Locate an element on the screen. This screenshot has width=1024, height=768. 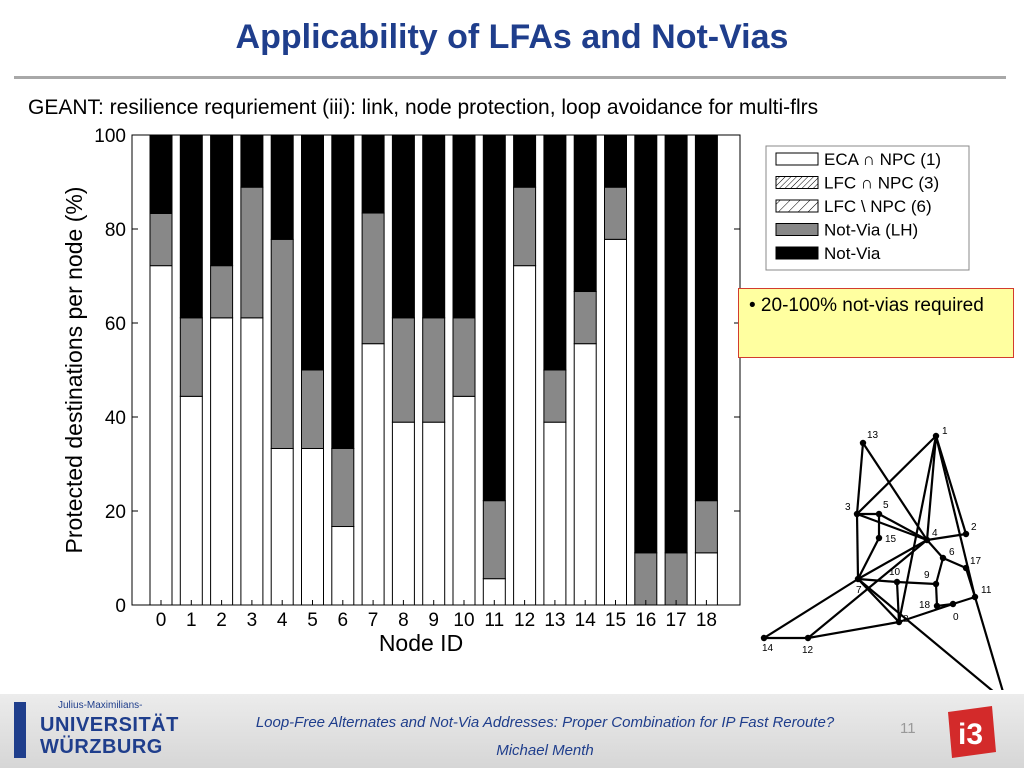
x-axis-label: Node ID is located at coordinates (421, 643).